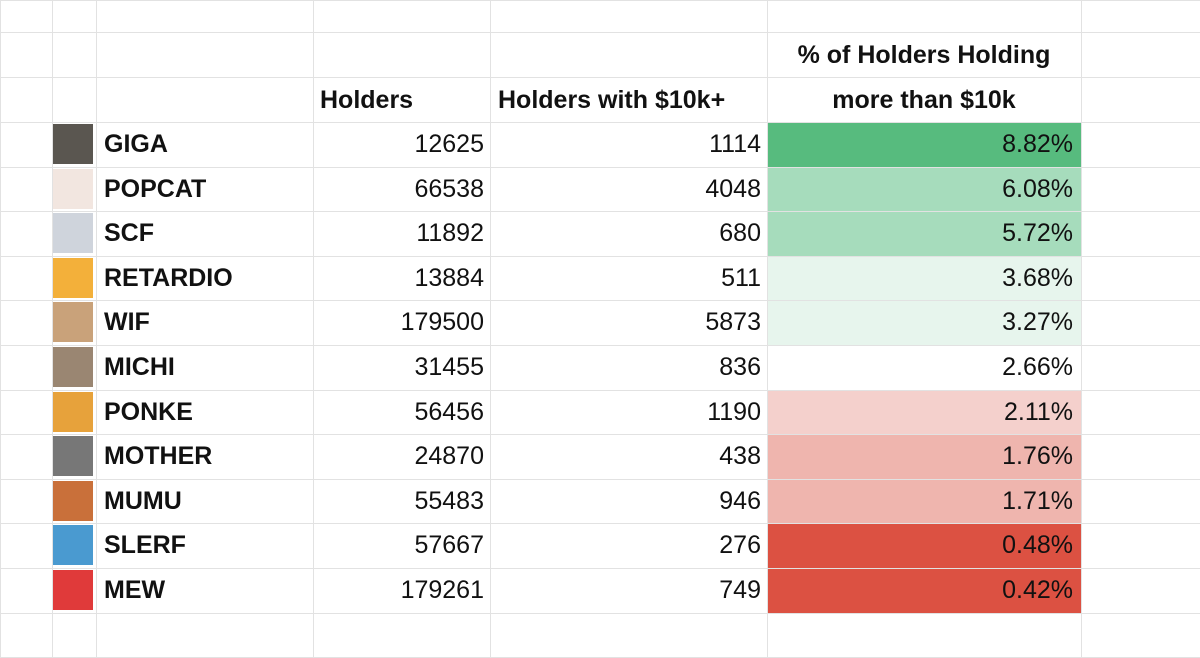 The width and height of the screenshot is (1200, 658). I want to click on token-name: MUMU, so click(143, 500).